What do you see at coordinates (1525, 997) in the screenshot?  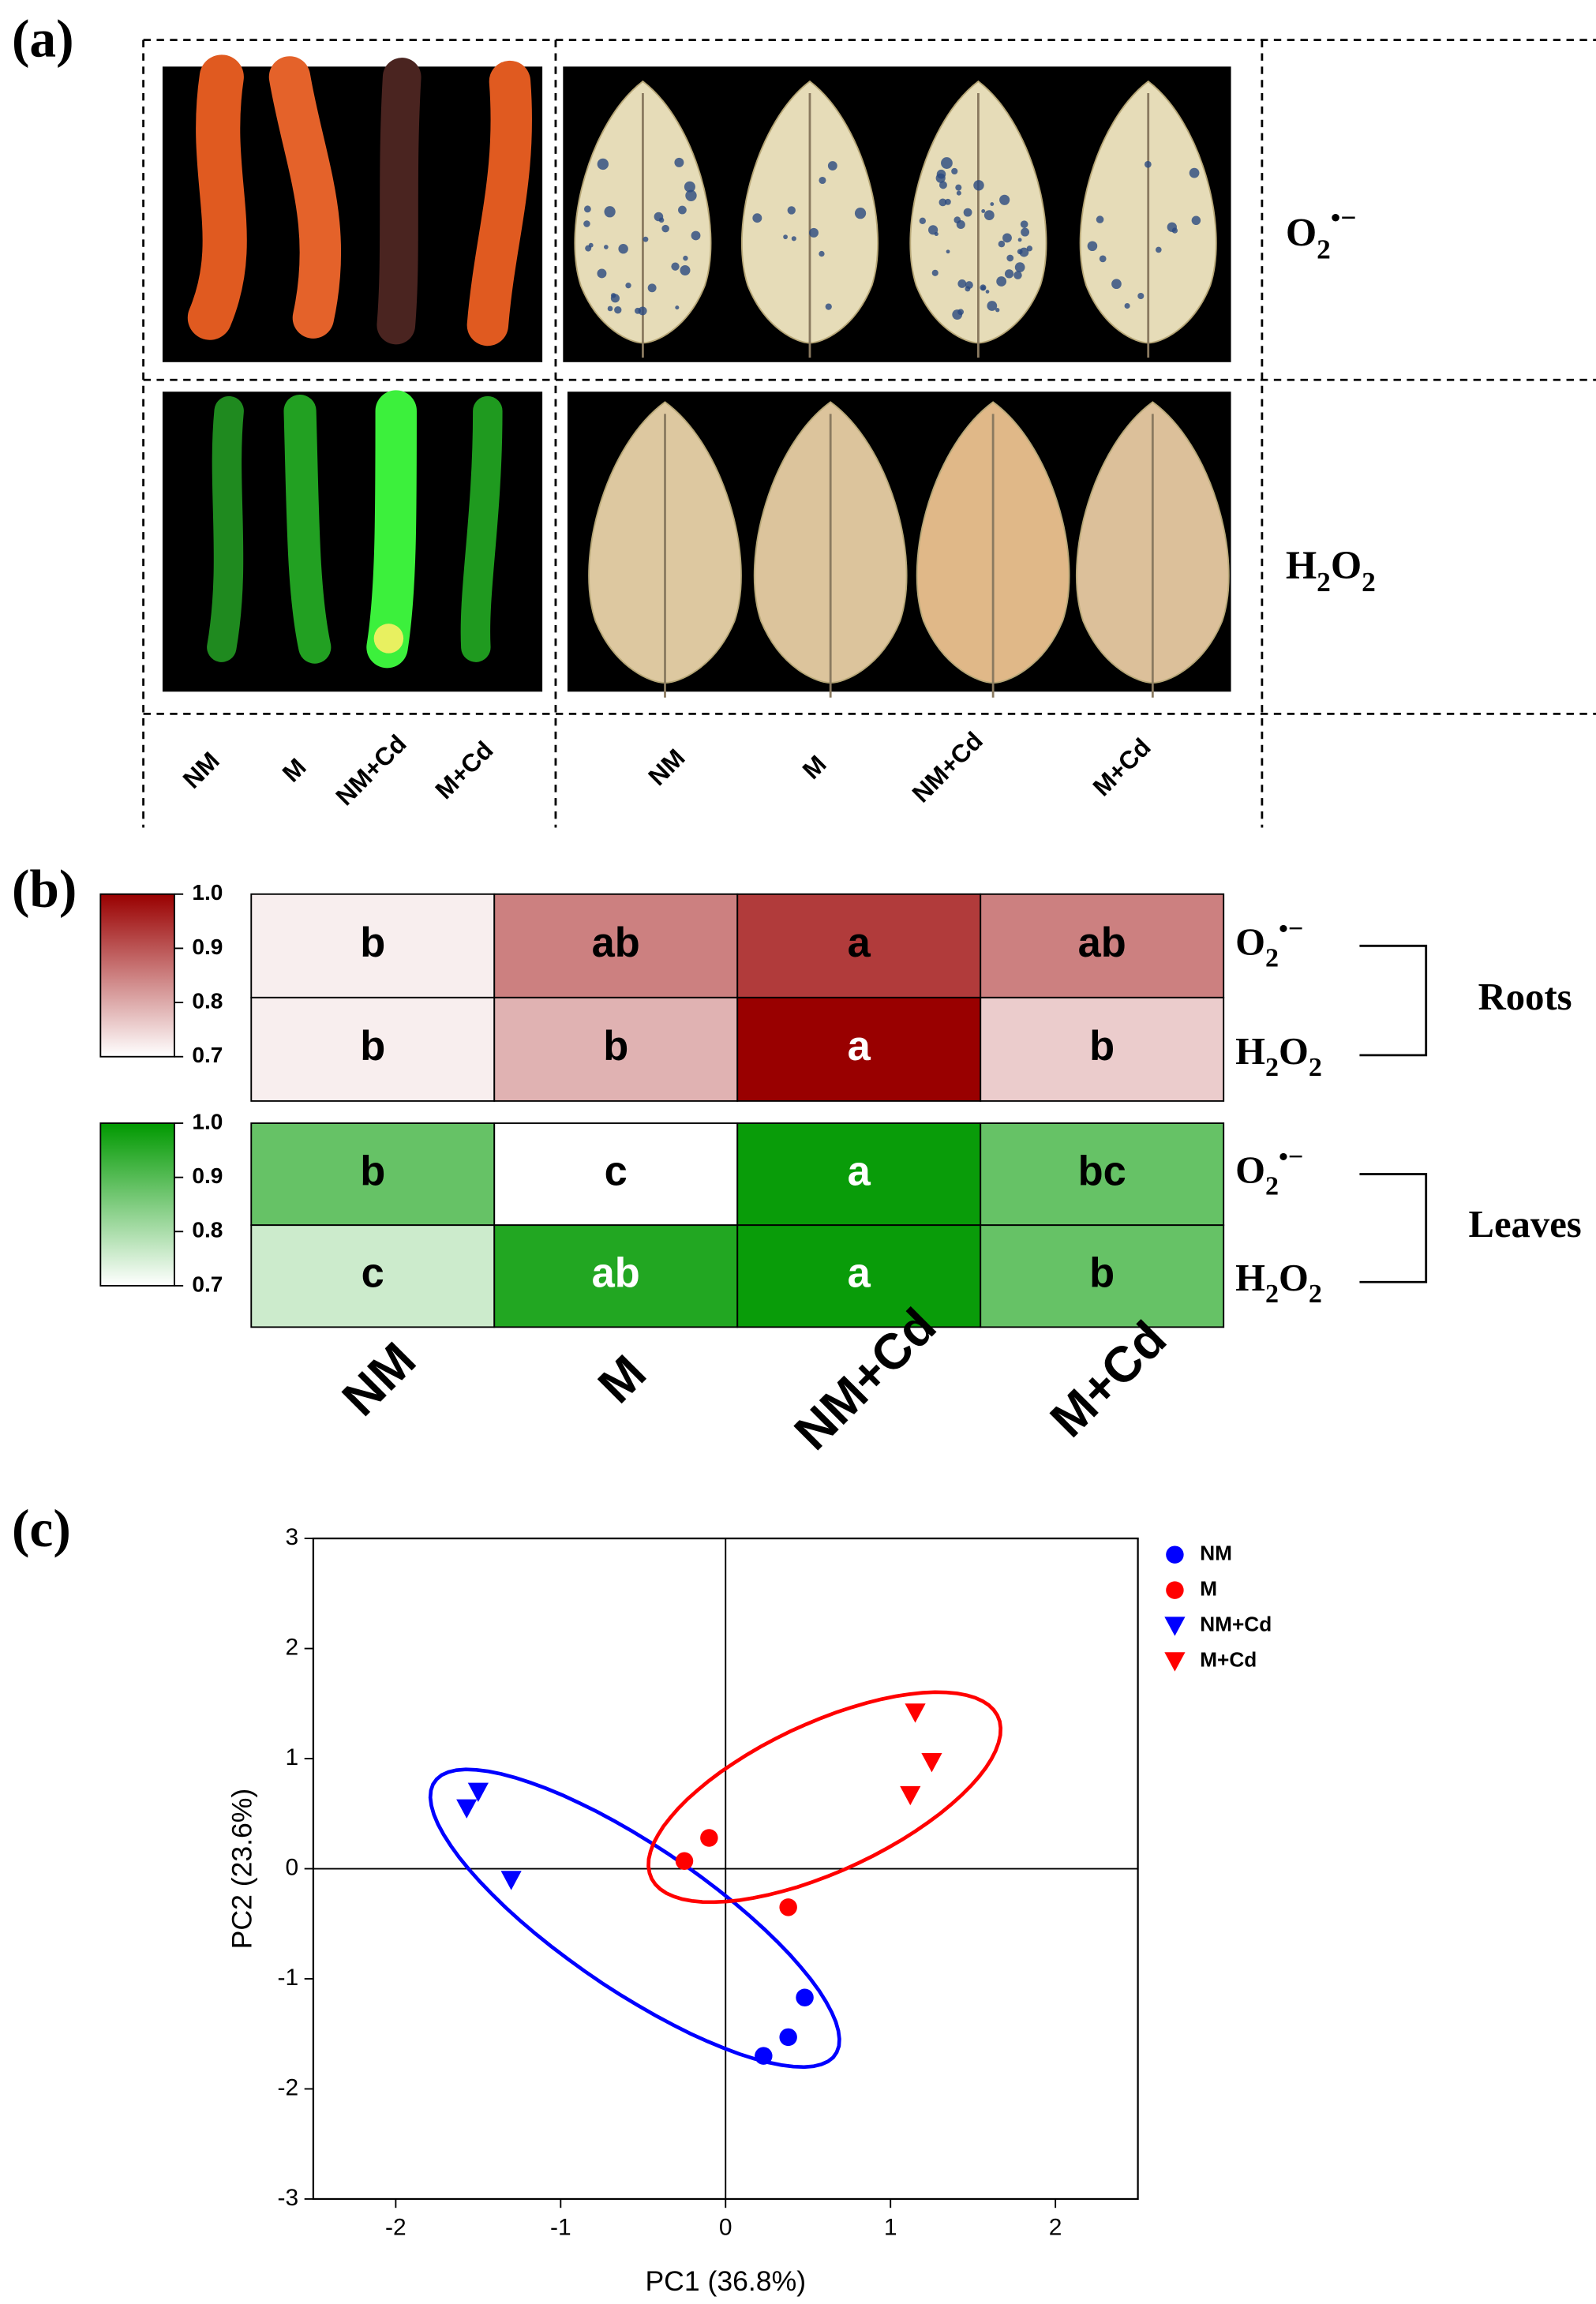 I see `group-label: Roots` at bounding box center [1525, 997].